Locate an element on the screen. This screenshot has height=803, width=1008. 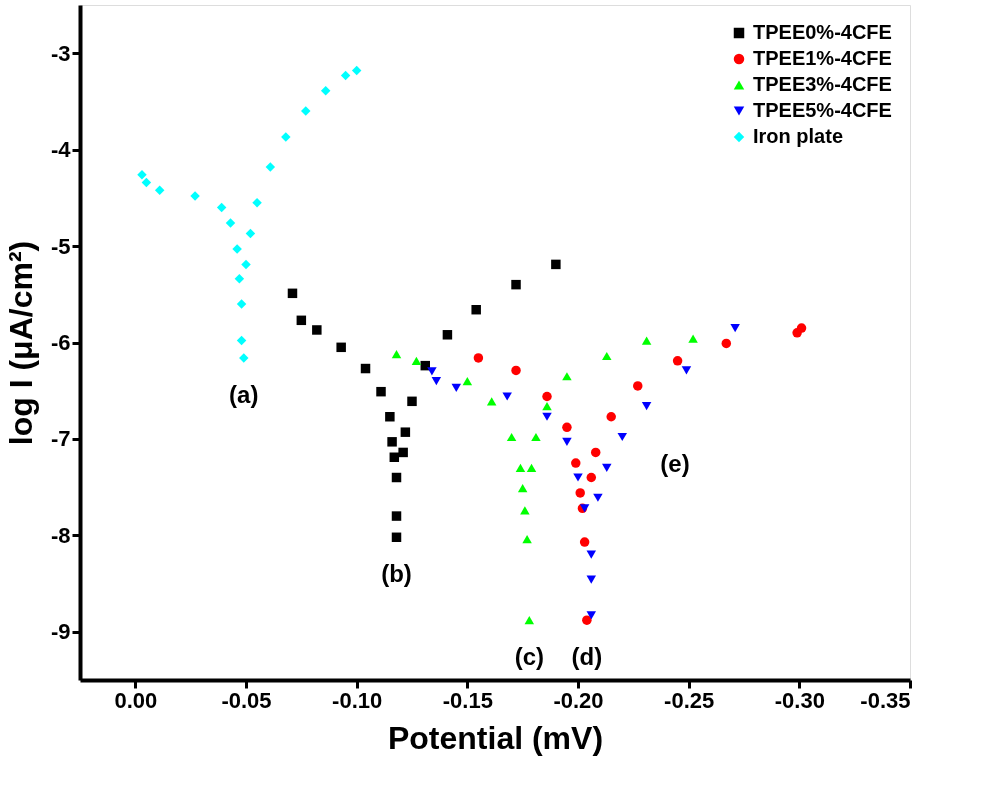
x-axis-title: Potential (mV) is located at coordinates (495, 737).